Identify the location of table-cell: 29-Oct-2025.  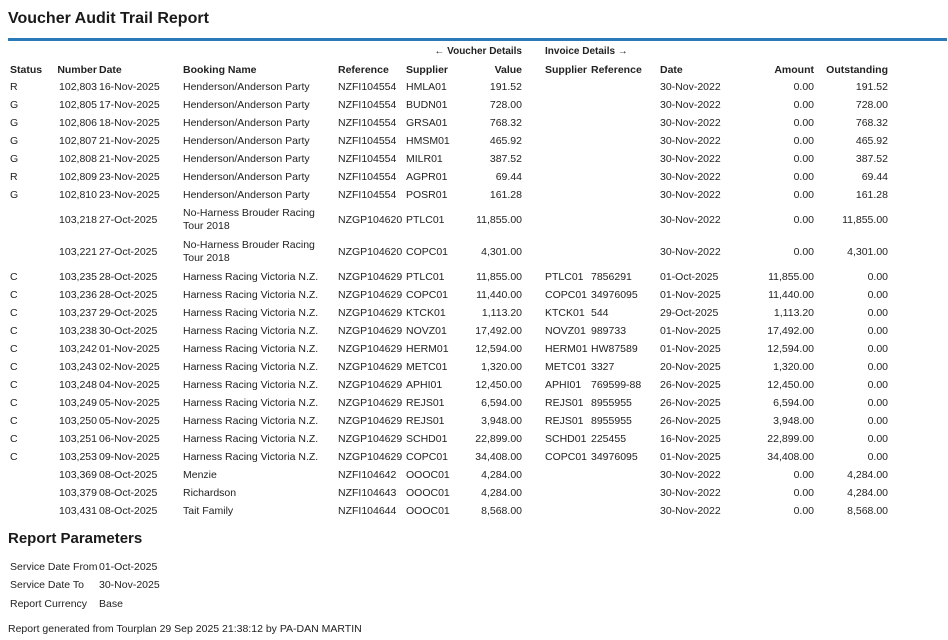
(689, 312).